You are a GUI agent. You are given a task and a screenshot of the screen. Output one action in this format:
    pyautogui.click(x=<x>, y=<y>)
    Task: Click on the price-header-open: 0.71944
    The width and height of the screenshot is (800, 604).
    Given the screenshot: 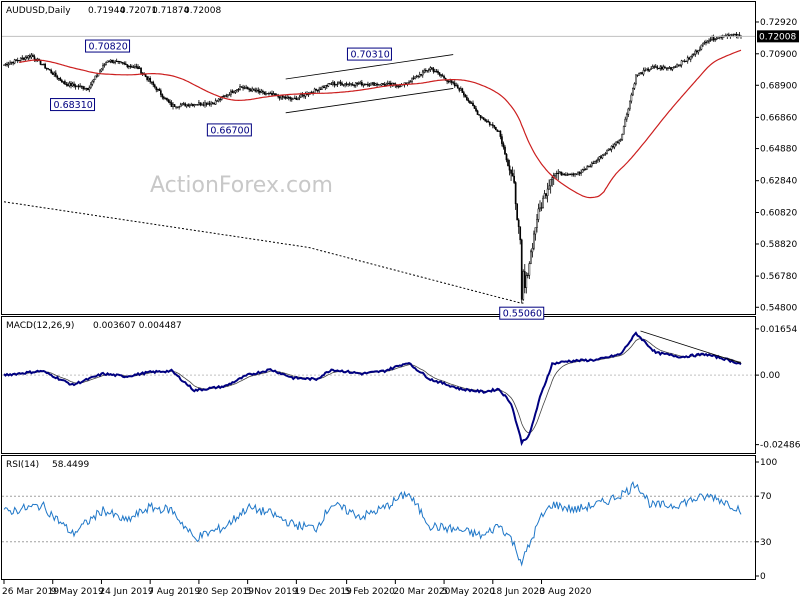 What is the action you would take?
    pyautogui.click(x=106, y=11)
    